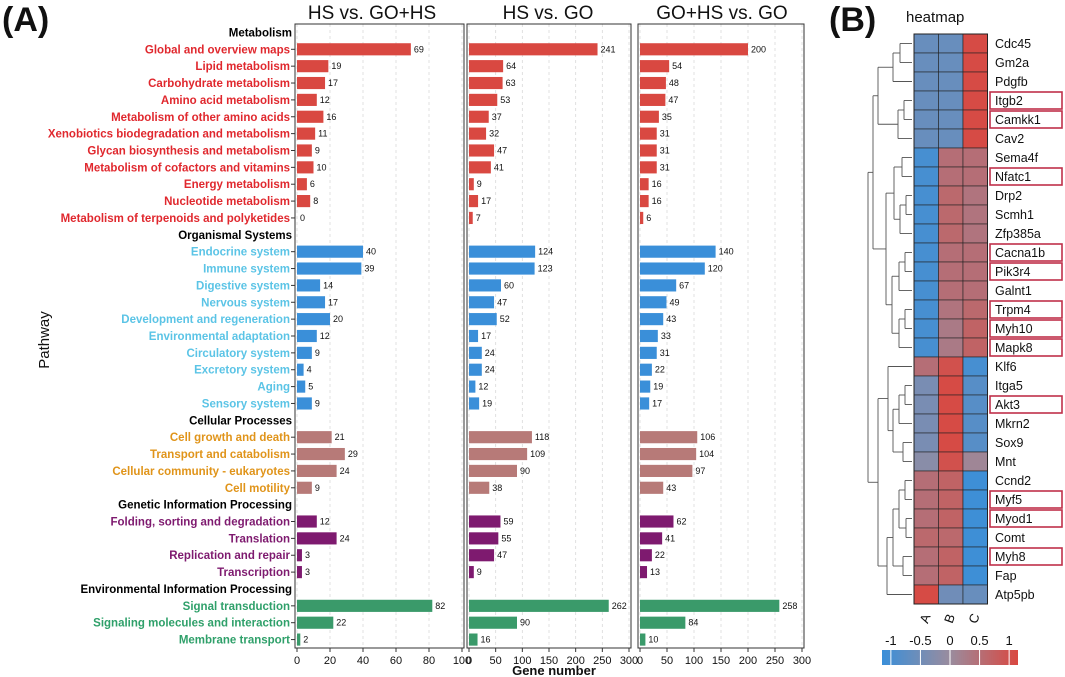  Describe the element at coordinates (973, 618) in the screenshot. I see `column-label: C` at that location.